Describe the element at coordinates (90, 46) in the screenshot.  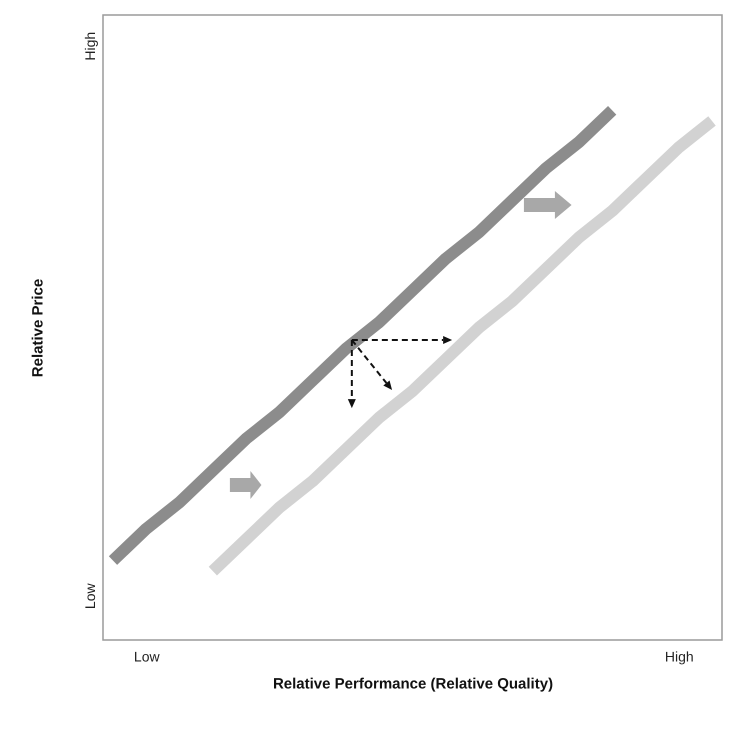
I see `text: High` at that location.